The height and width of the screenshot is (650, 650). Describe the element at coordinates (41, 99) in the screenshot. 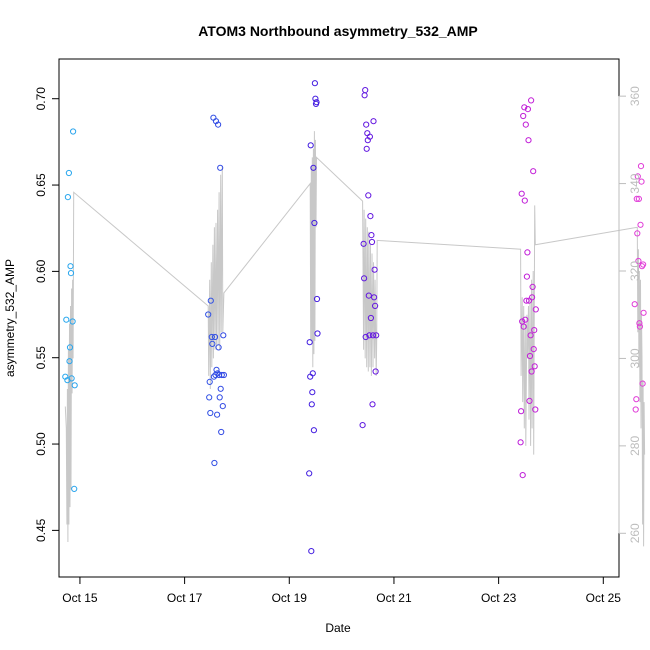

I see `y-tick-label: 0.70` at that location.